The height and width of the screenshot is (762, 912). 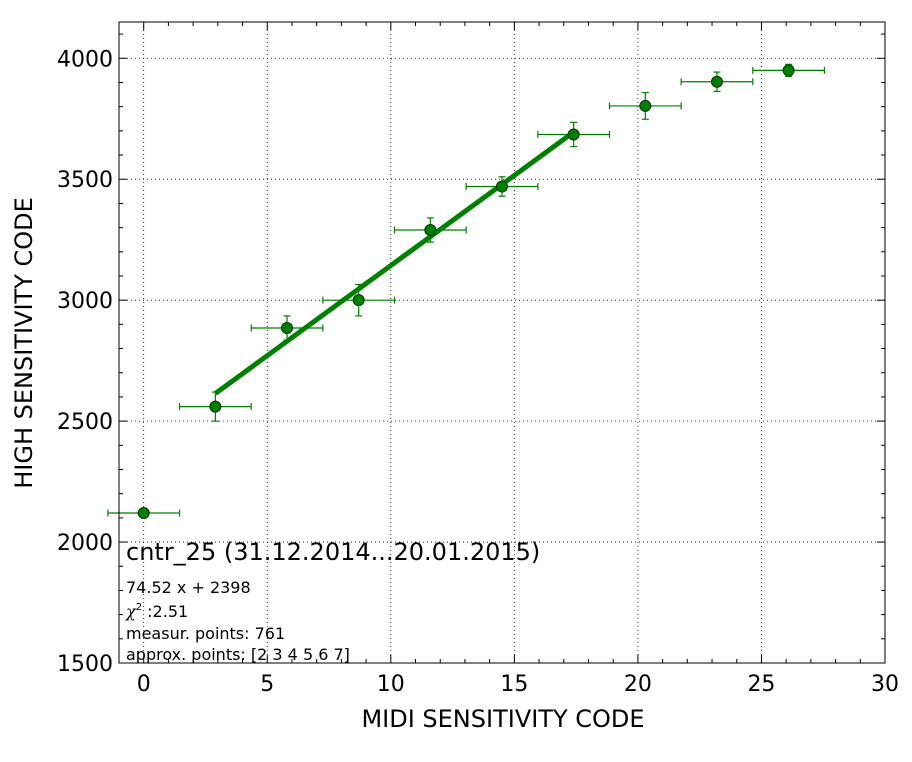 What do you see at coordinates (205, 633) in the screenshot?
I see `measur-points-text: measur. points: 761` at bounding box center [205, 633].